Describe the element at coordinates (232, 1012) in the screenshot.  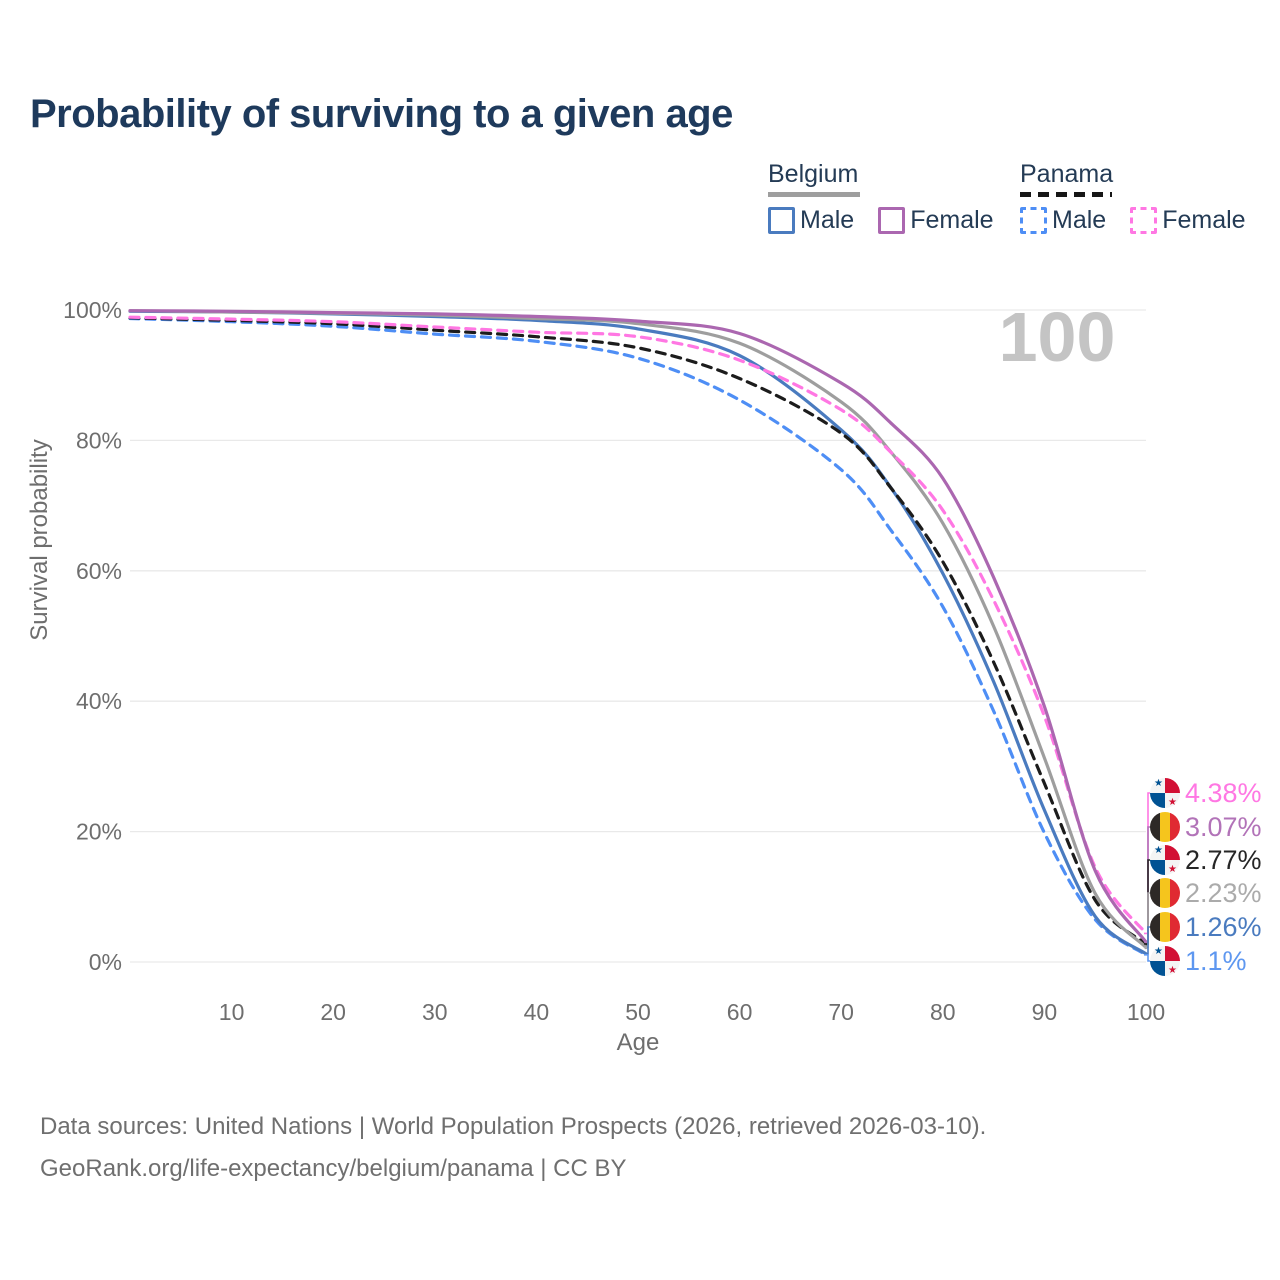
I see `x-tick-label: 10` at that location.